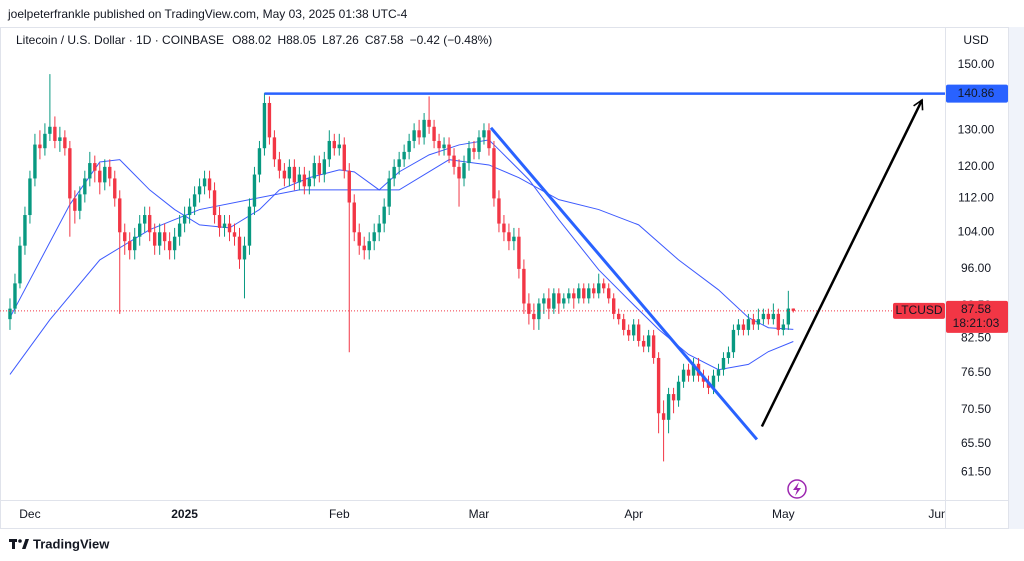 Image resolution: width=1024 pixels, height=561 pixels. Describe the element at coordinates (976, 93) in the screenshot. I see `level-label: 140.86` at that location.